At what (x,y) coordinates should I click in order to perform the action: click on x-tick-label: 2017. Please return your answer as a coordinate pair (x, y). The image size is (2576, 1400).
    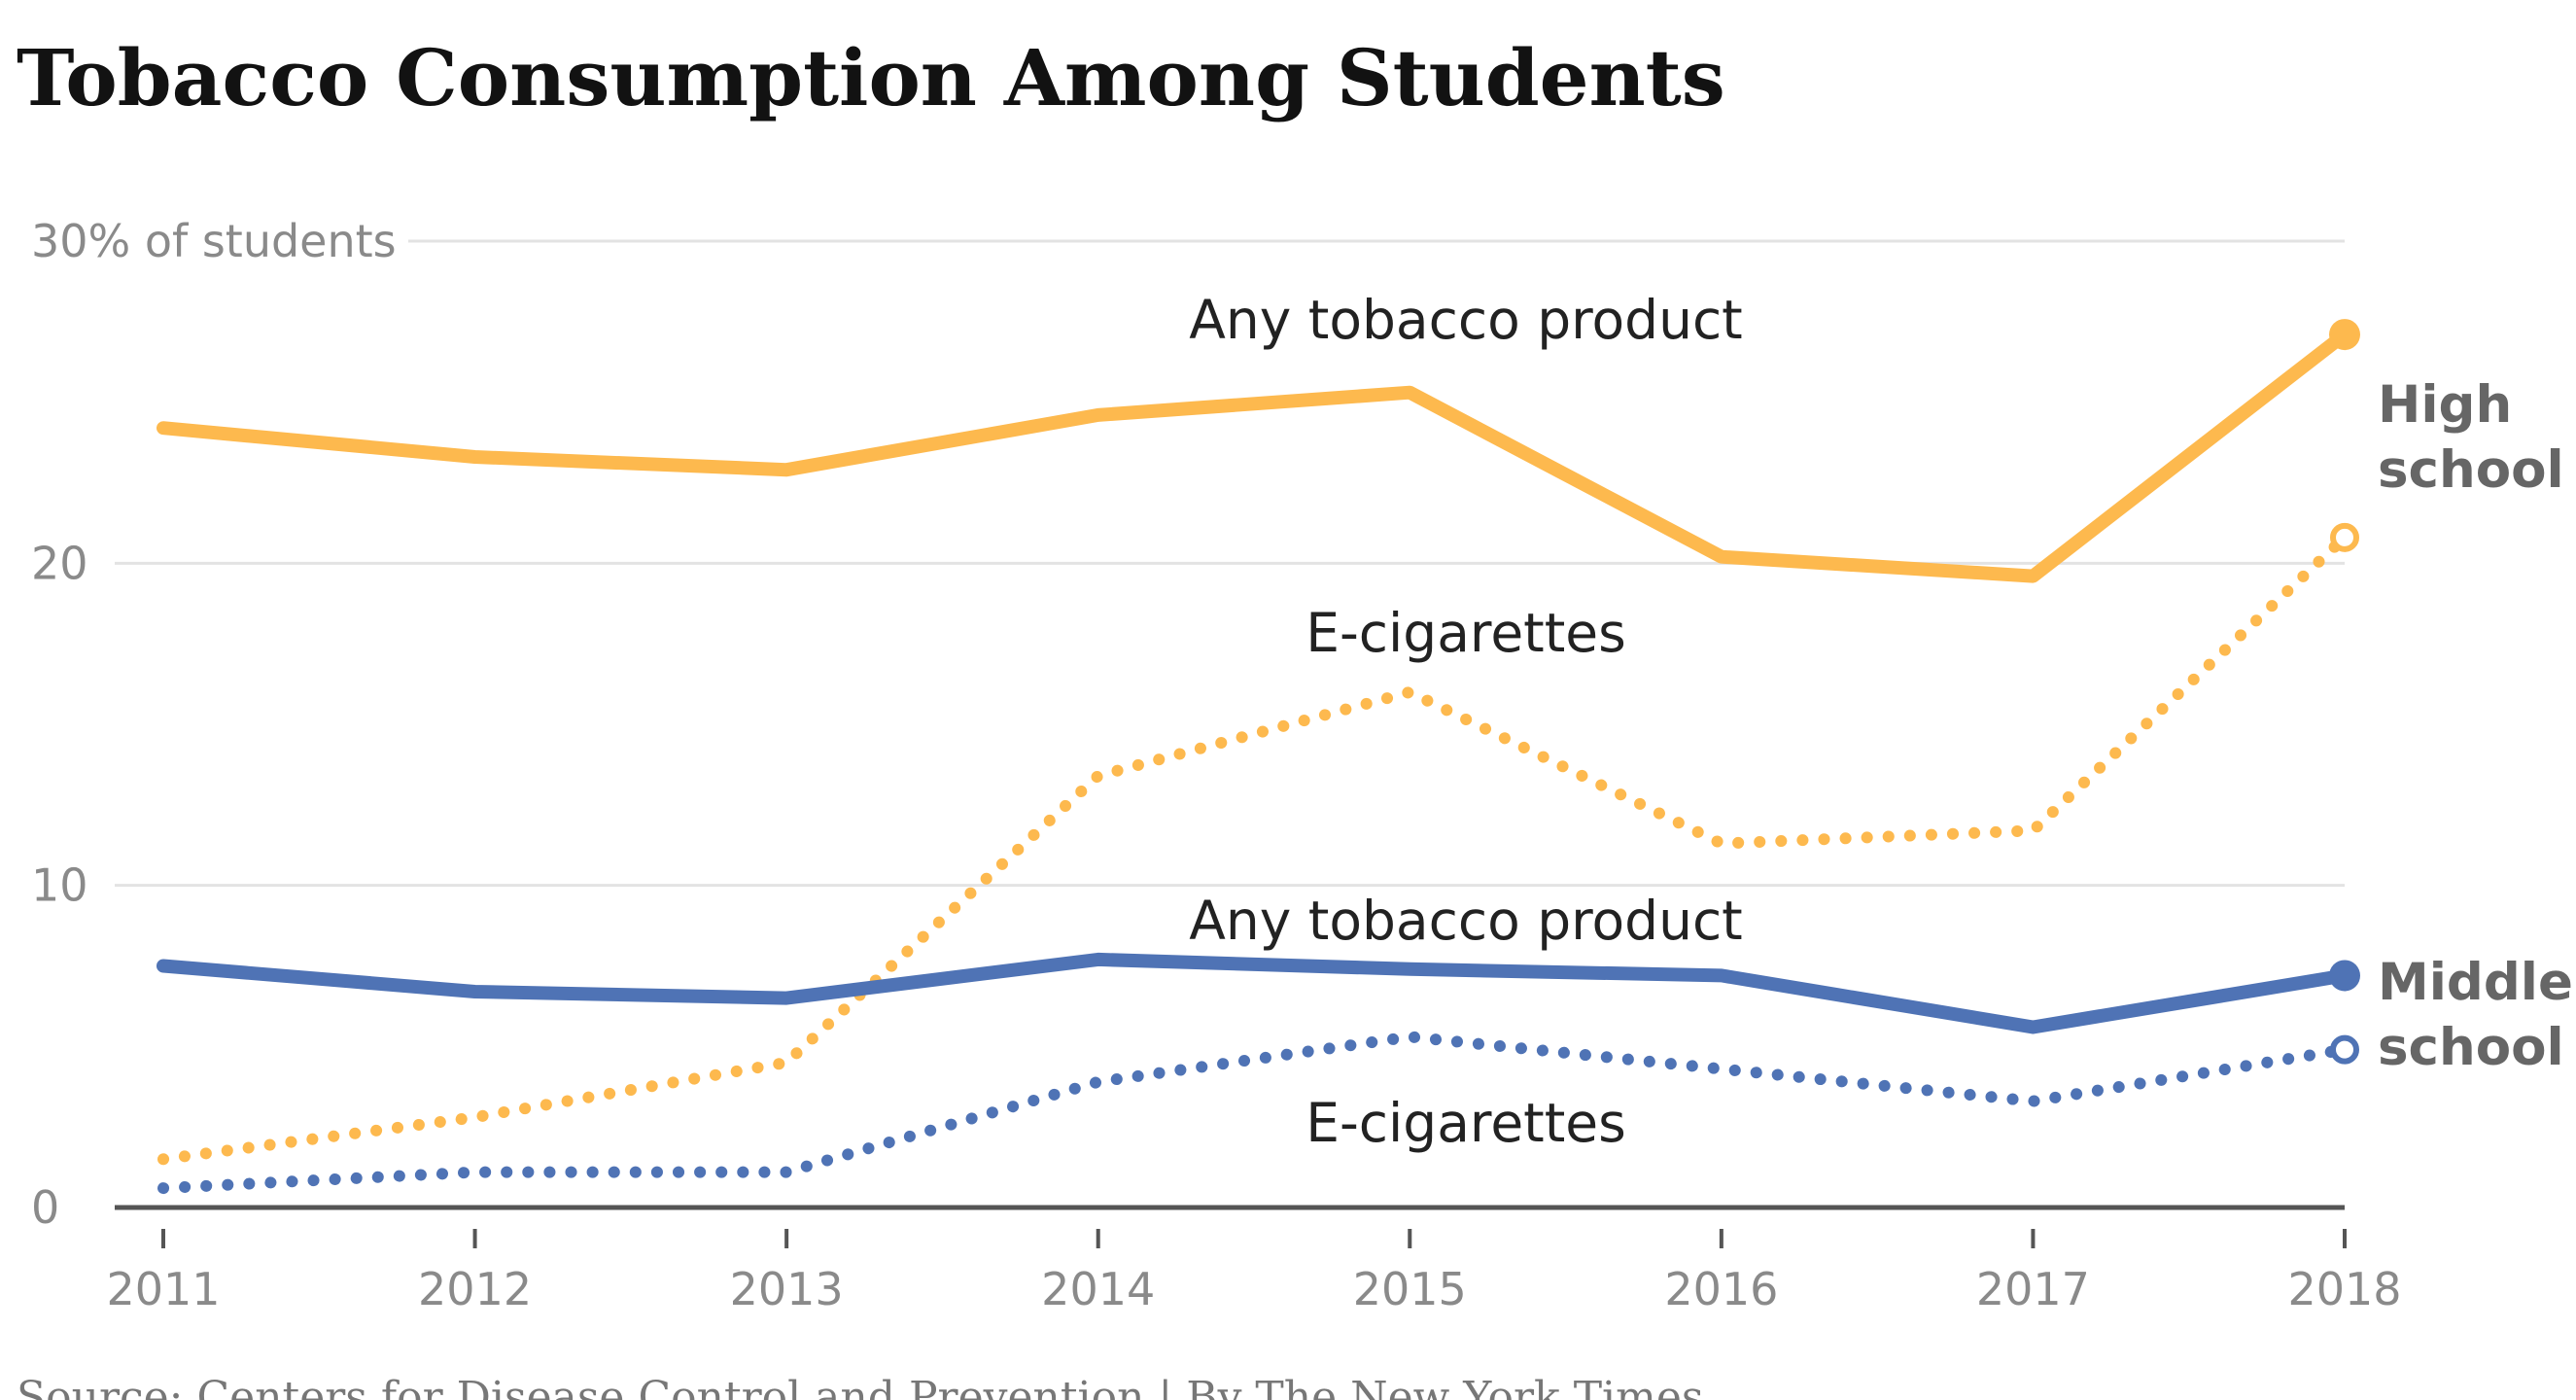
    Looking at the image, I should click on (2033, 1289).